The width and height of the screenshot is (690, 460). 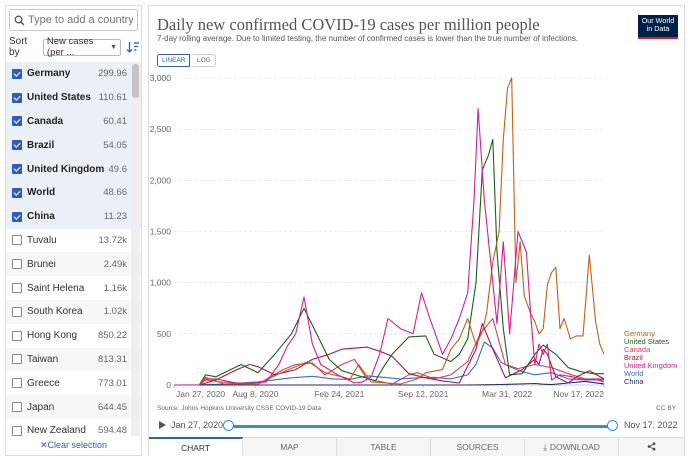 What do you see at coordinates (255, 394) in the screenshot?
I see `x-tick-label: Aug 8, 2020` at bounding box center [255, 394].